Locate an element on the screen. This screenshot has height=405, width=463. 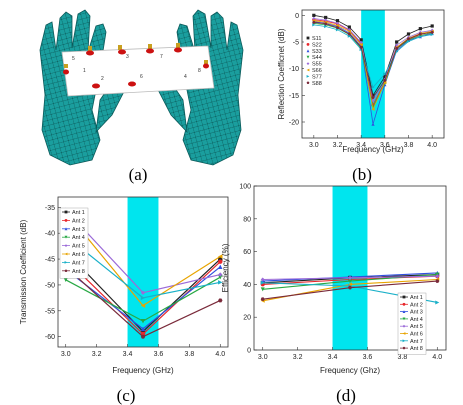
band-highlight is located at coordinates (350, 268).